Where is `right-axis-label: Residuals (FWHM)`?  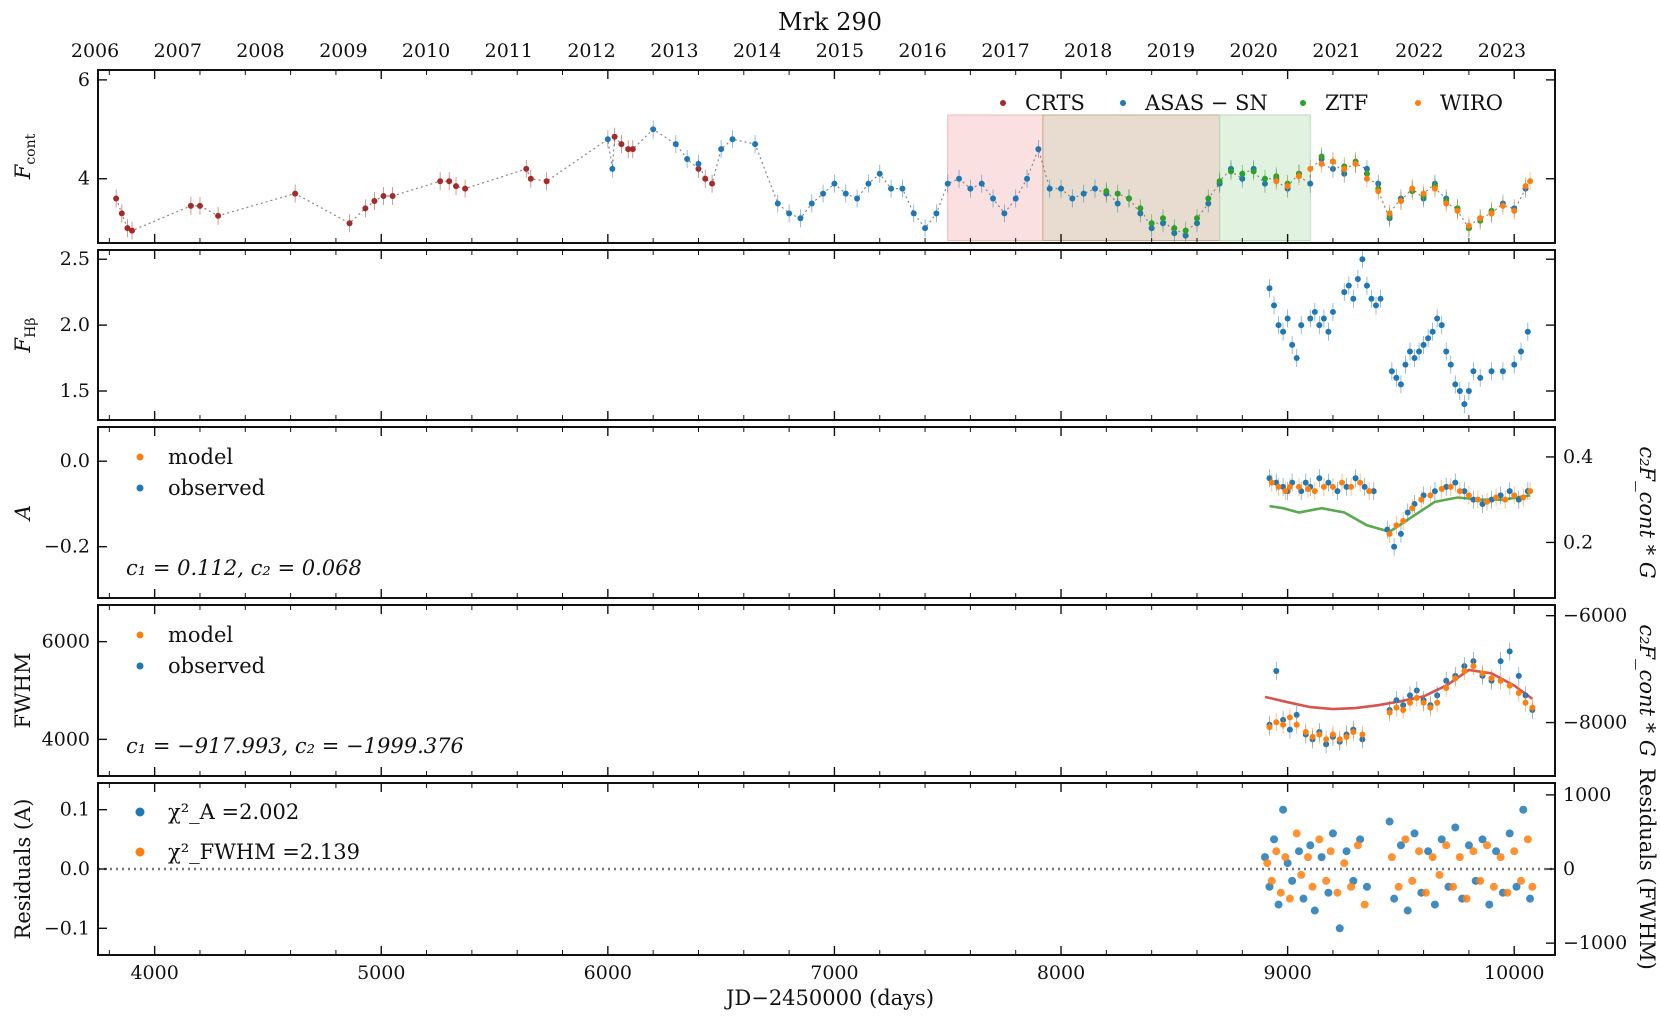 right-axis-label: Residuals (FWHM) is located at coordinates (1647, 869).